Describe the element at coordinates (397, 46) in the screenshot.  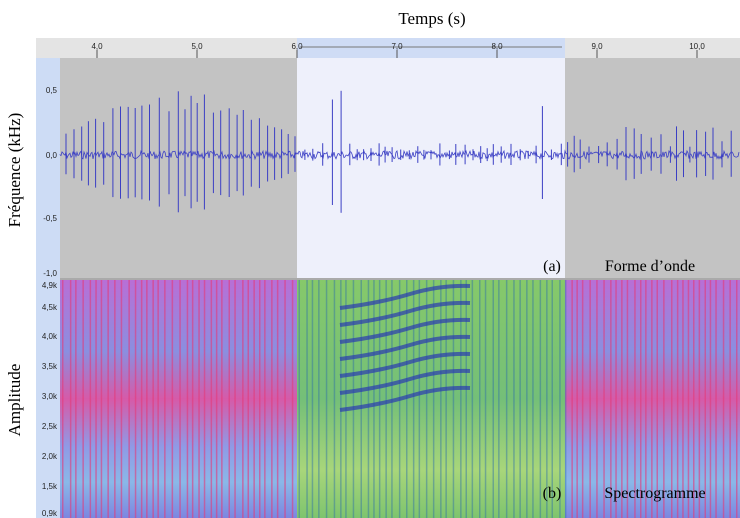
I see `x-tick-label: 7,0` at that location.